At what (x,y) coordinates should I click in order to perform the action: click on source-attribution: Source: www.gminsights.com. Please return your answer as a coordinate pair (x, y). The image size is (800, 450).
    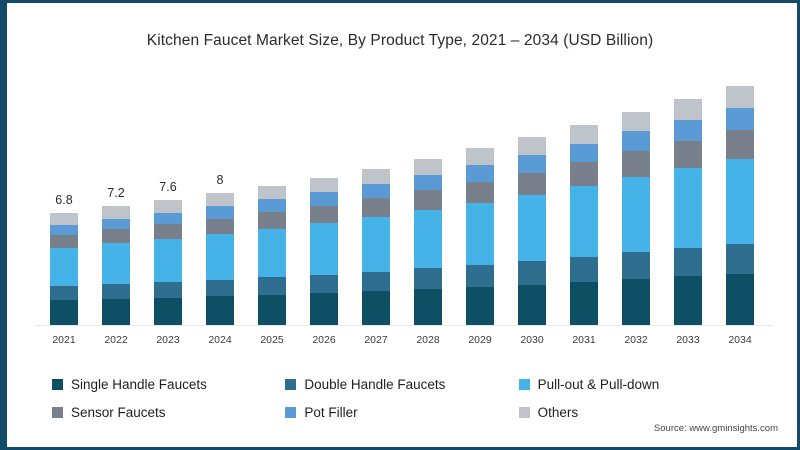
    Looking at the image, I should click on (715, 428).